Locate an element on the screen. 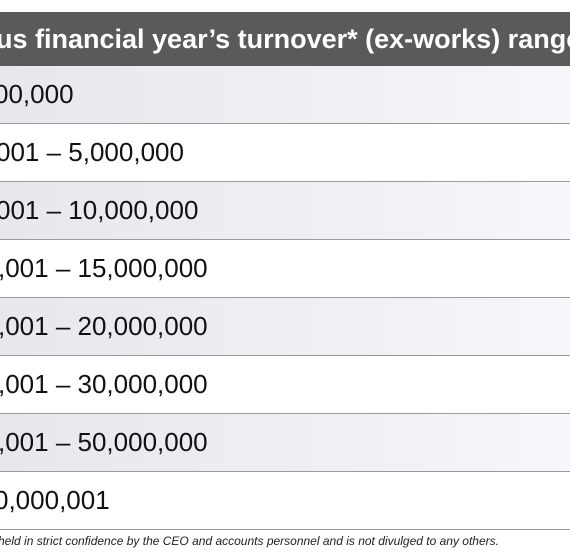 The height and width of the screenshot is (558, 570). table-row: 001 – 10,000,000 is located at coordinates (285, 211).